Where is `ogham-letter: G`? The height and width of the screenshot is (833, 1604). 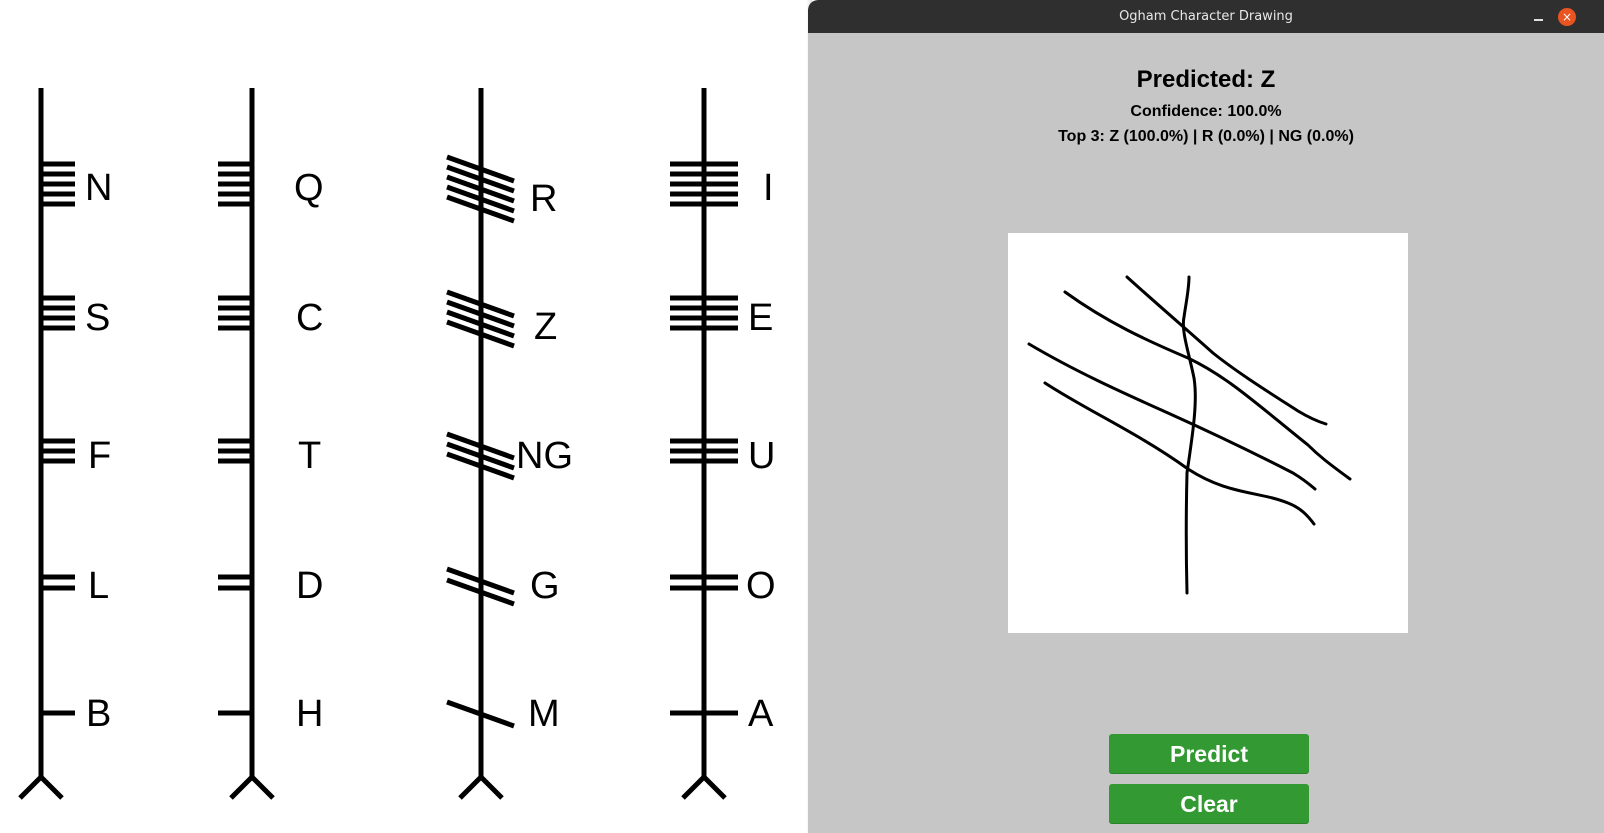
ogham-letter: G is located at coordinates (545, 586).